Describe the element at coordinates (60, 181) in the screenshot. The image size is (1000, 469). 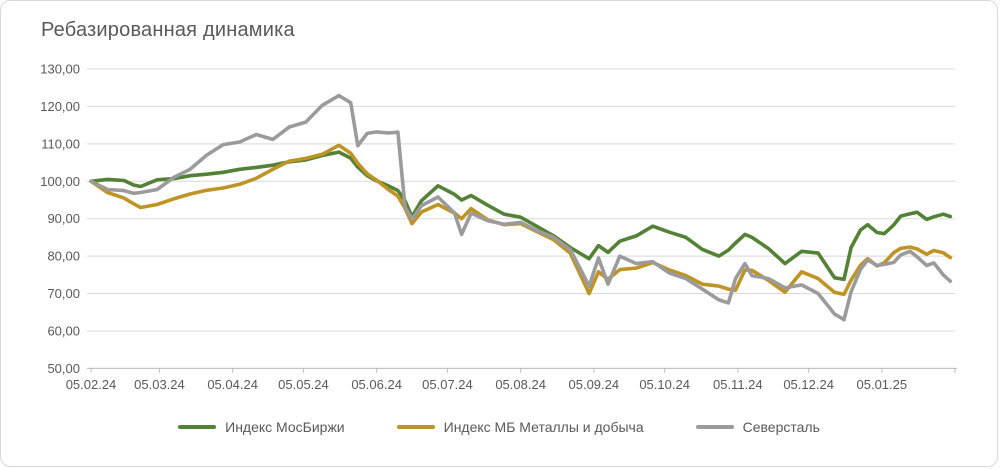
I see `y-axis-tick-label: 100,00` at that location.